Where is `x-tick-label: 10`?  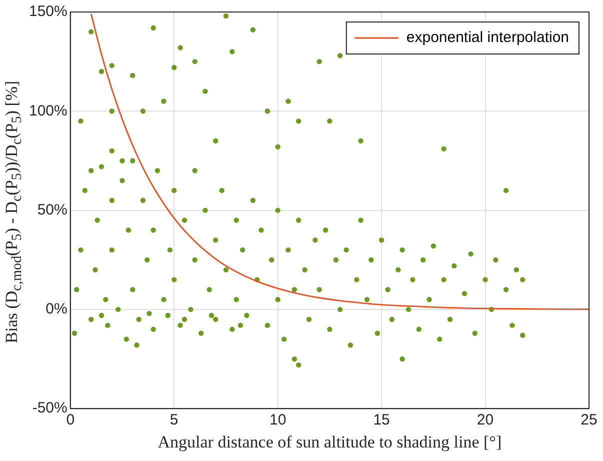 x-tick-label: 10 is located at coordinates (277, 420).